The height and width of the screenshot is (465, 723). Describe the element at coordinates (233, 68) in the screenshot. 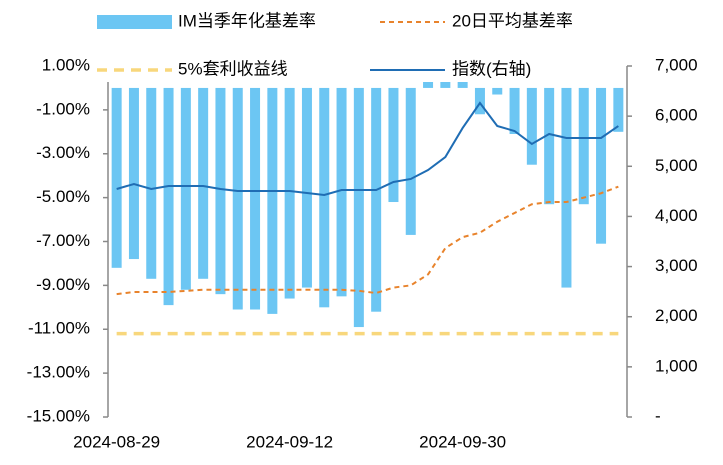

I see `legend-label: 5%套利收益线` at that location.